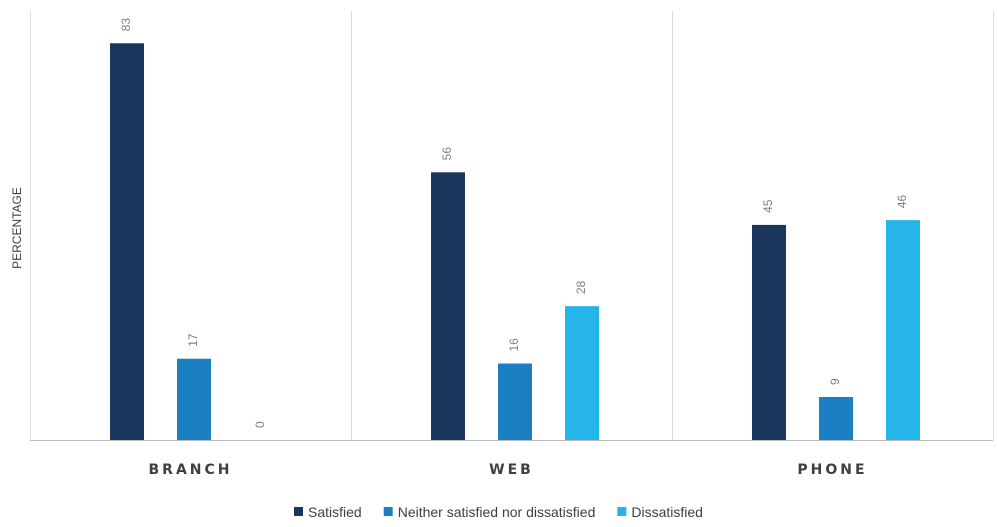 This screenshot has width=997, height=527. I want to click on legend-label: Neither satisfied nor dissatisfied, so click(497, 512).